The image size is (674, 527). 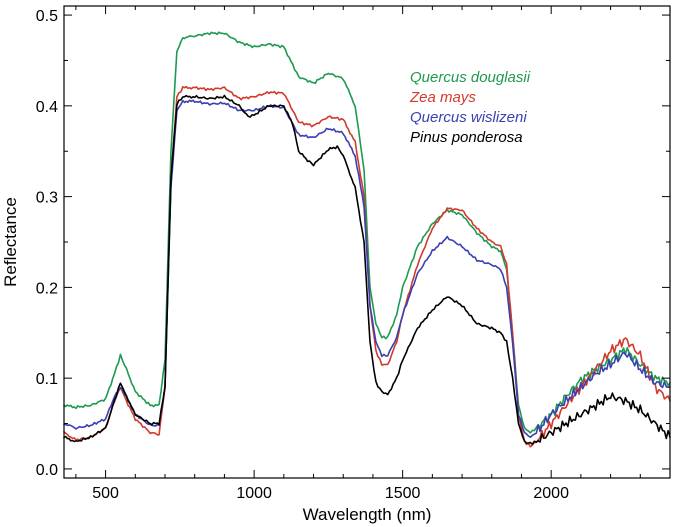 What do you see at coordinates (47, 198) in the screenshot?
I see `y-tick-label: 0.3` at bounding box center [47, 198].